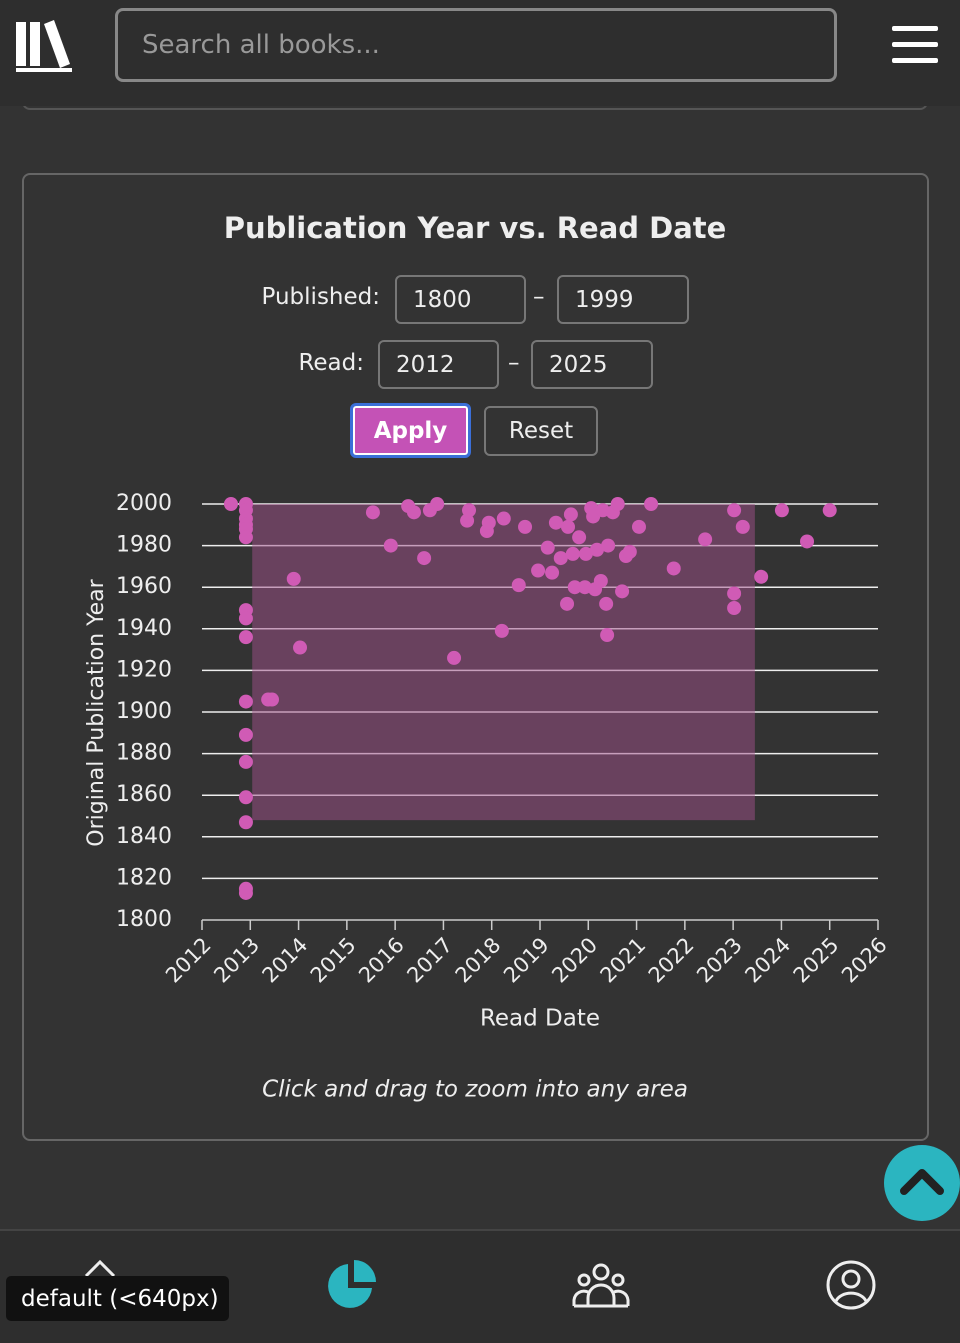 This screenshot has width=960, height=1343. Describe the element at coordinates (144, 669) in the screenshot. I see `y-tick-label: 1920` at that location.